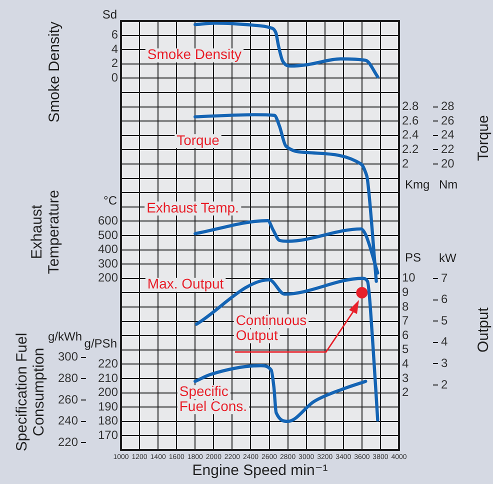 Image resolution: width=493 pixels, height=484 pixels. What do you see at coordinates (411, 149) in the screenshot?
I see `y-tick-label: 2.2` at bounding box center [411, 149].